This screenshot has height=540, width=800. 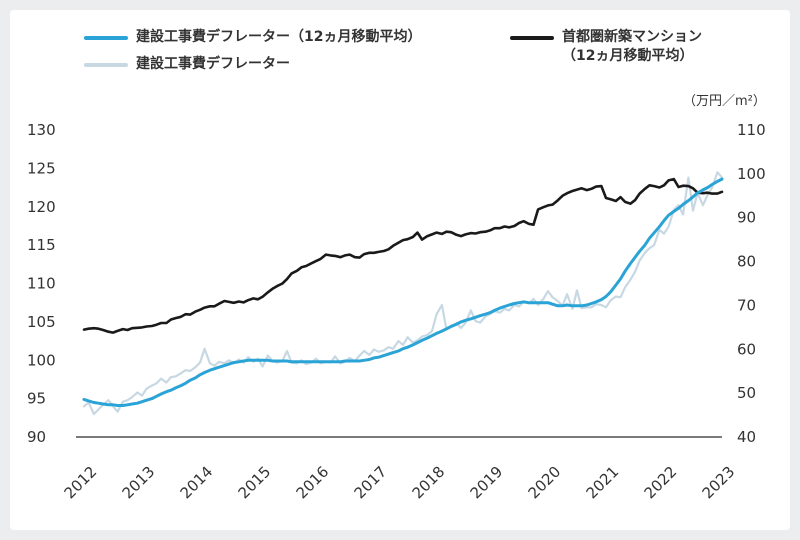 What do you see at coordinates (746, 262) in the screenshot?
I see `right-tick-label: 80` at bounding box center [746, 262].